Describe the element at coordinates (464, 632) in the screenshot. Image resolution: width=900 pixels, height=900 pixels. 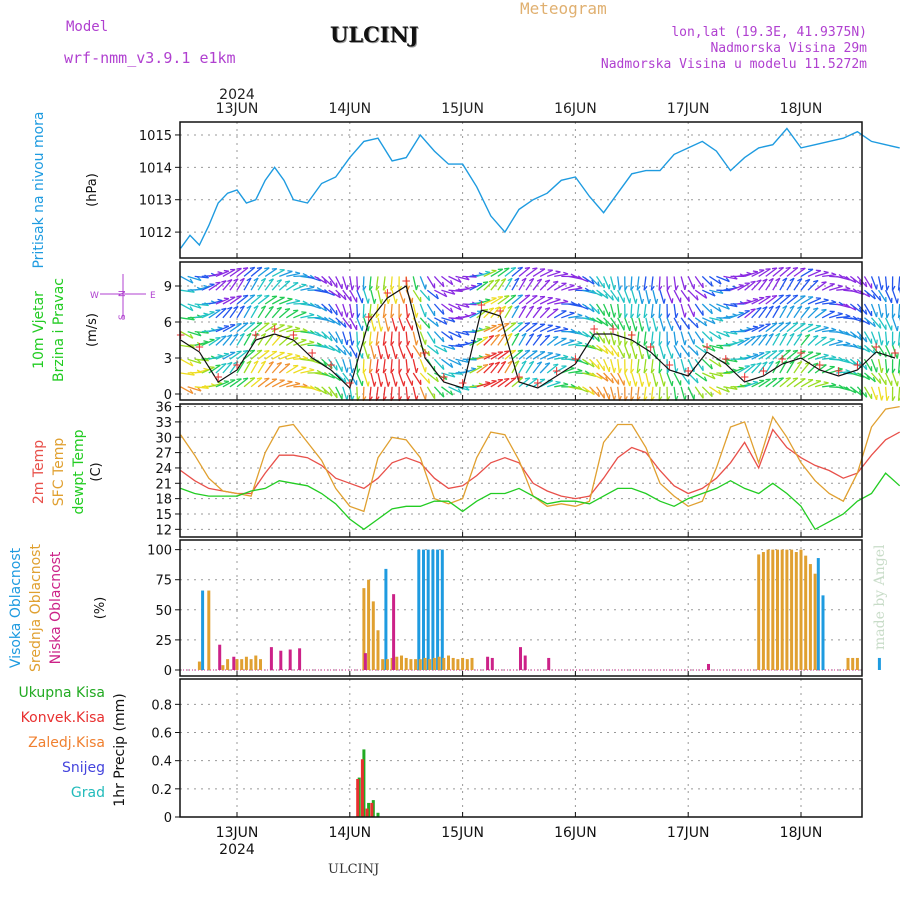
I see `cloud-series-low_cloud` at that location.